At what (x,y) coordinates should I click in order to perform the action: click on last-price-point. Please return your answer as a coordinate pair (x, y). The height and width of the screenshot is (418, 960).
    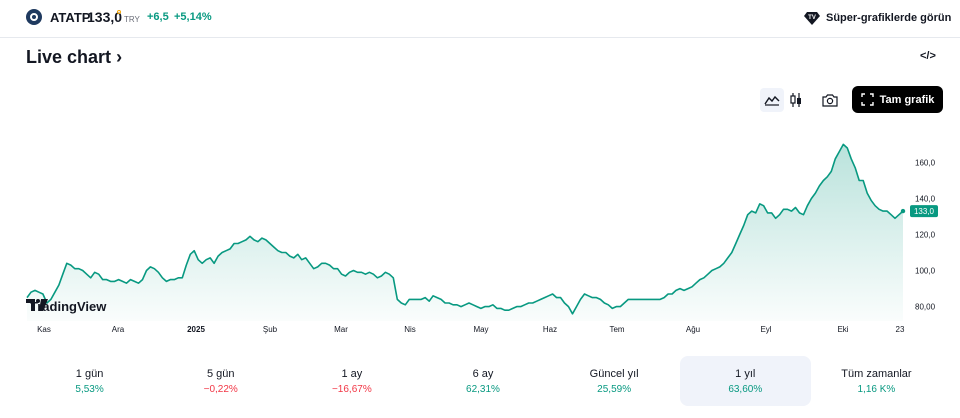
    Looking at the image, I should click on (903, 211).